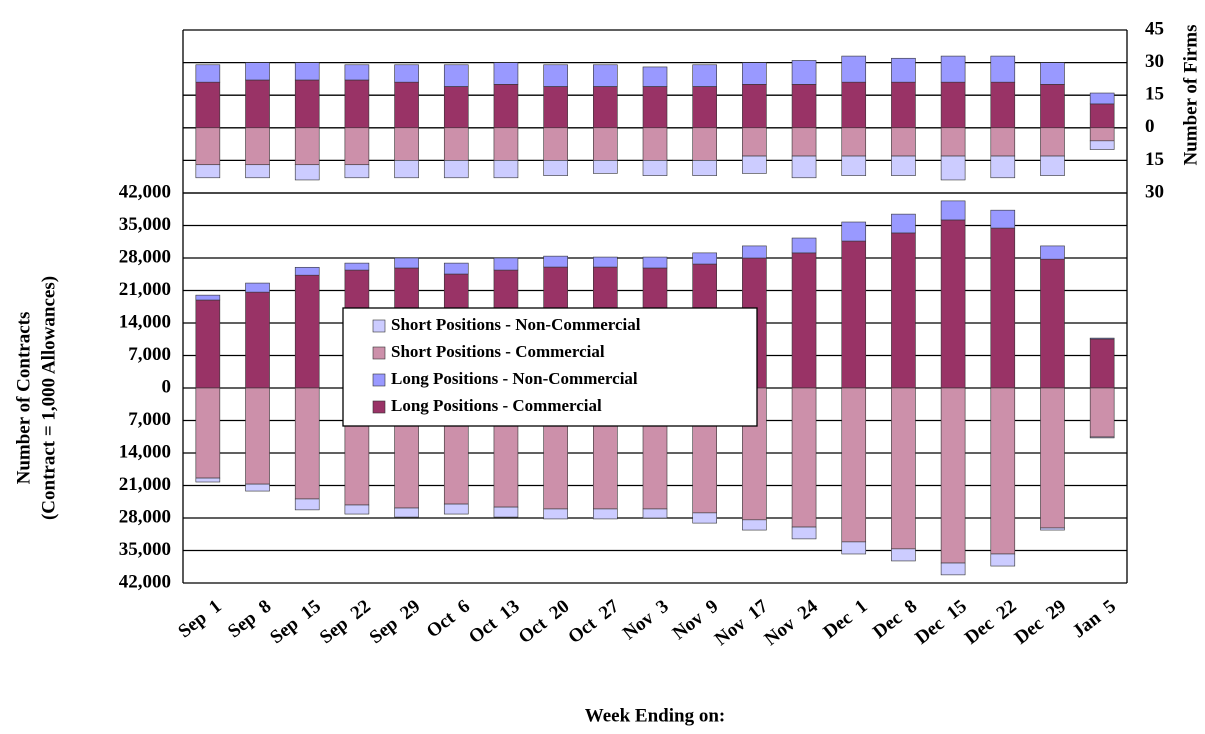 This screenshot has width=1205, height=734. Describe the element at coordinates (145, 224) in the screenshot. I see `y-tick-label: 35,000` at that location.